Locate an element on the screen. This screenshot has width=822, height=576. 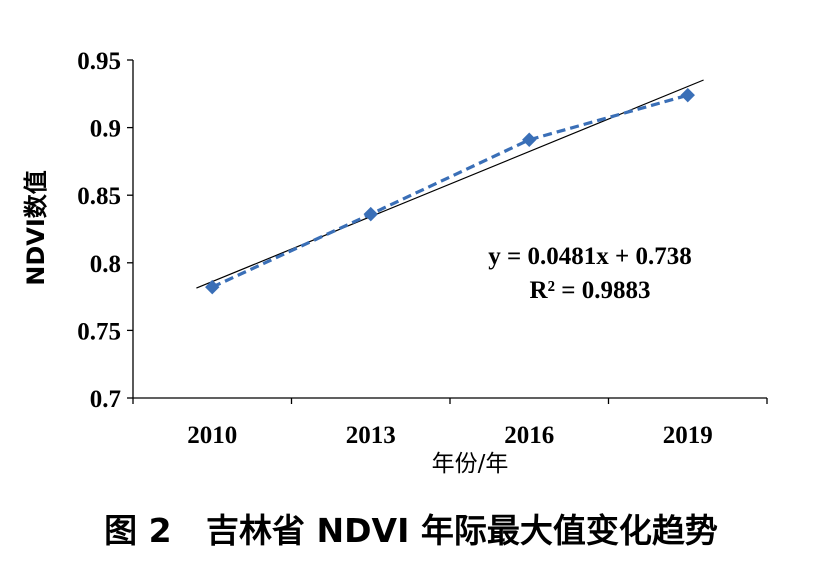
y-tick-label: 0.85 is located at coordinates (99, 196).